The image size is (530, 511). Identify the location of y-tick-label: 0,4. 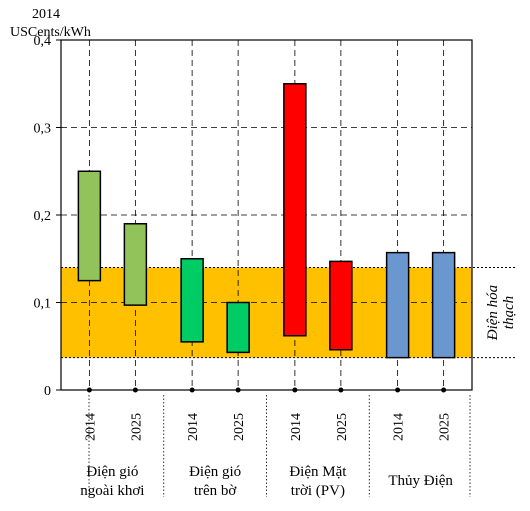
(43, 41).